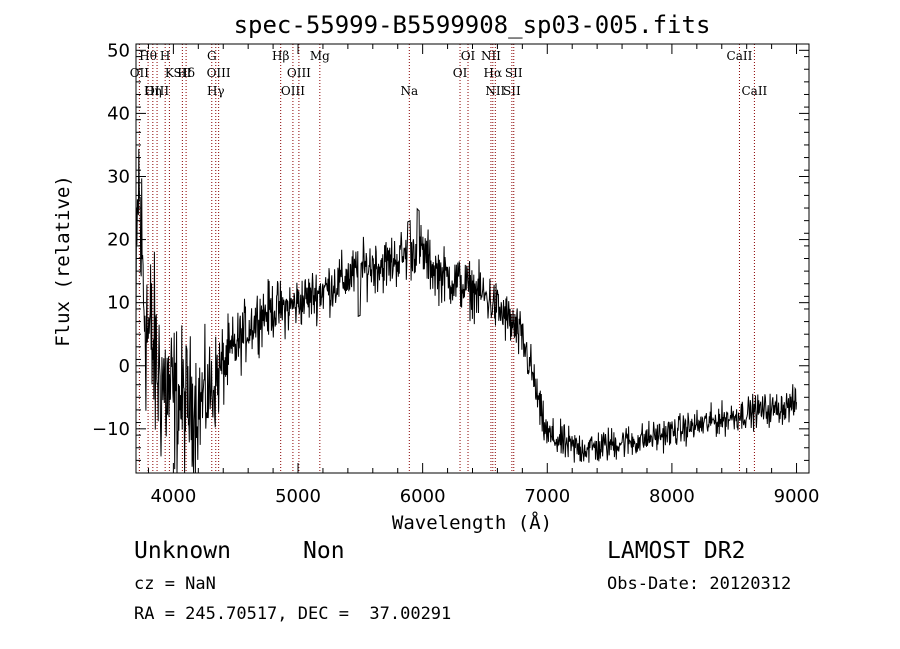 The width and height of the screenshot is (900, 649). Describe the element at coordinates (293, 614) in the screenshot. I see `ra-dec-coordinates: RA = 245.70517, DEC = 37.00291` at that location.